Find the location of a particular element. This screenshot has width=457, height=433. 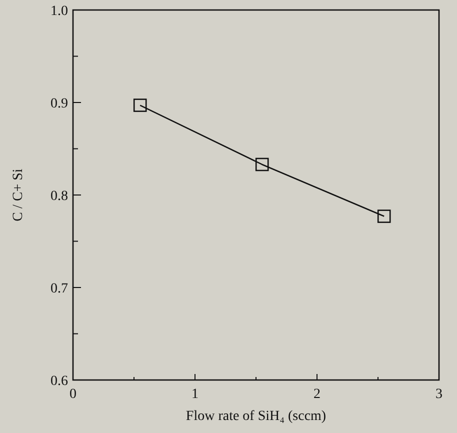

y-tick-label: 0.7 is located at coordinates (59, 289).